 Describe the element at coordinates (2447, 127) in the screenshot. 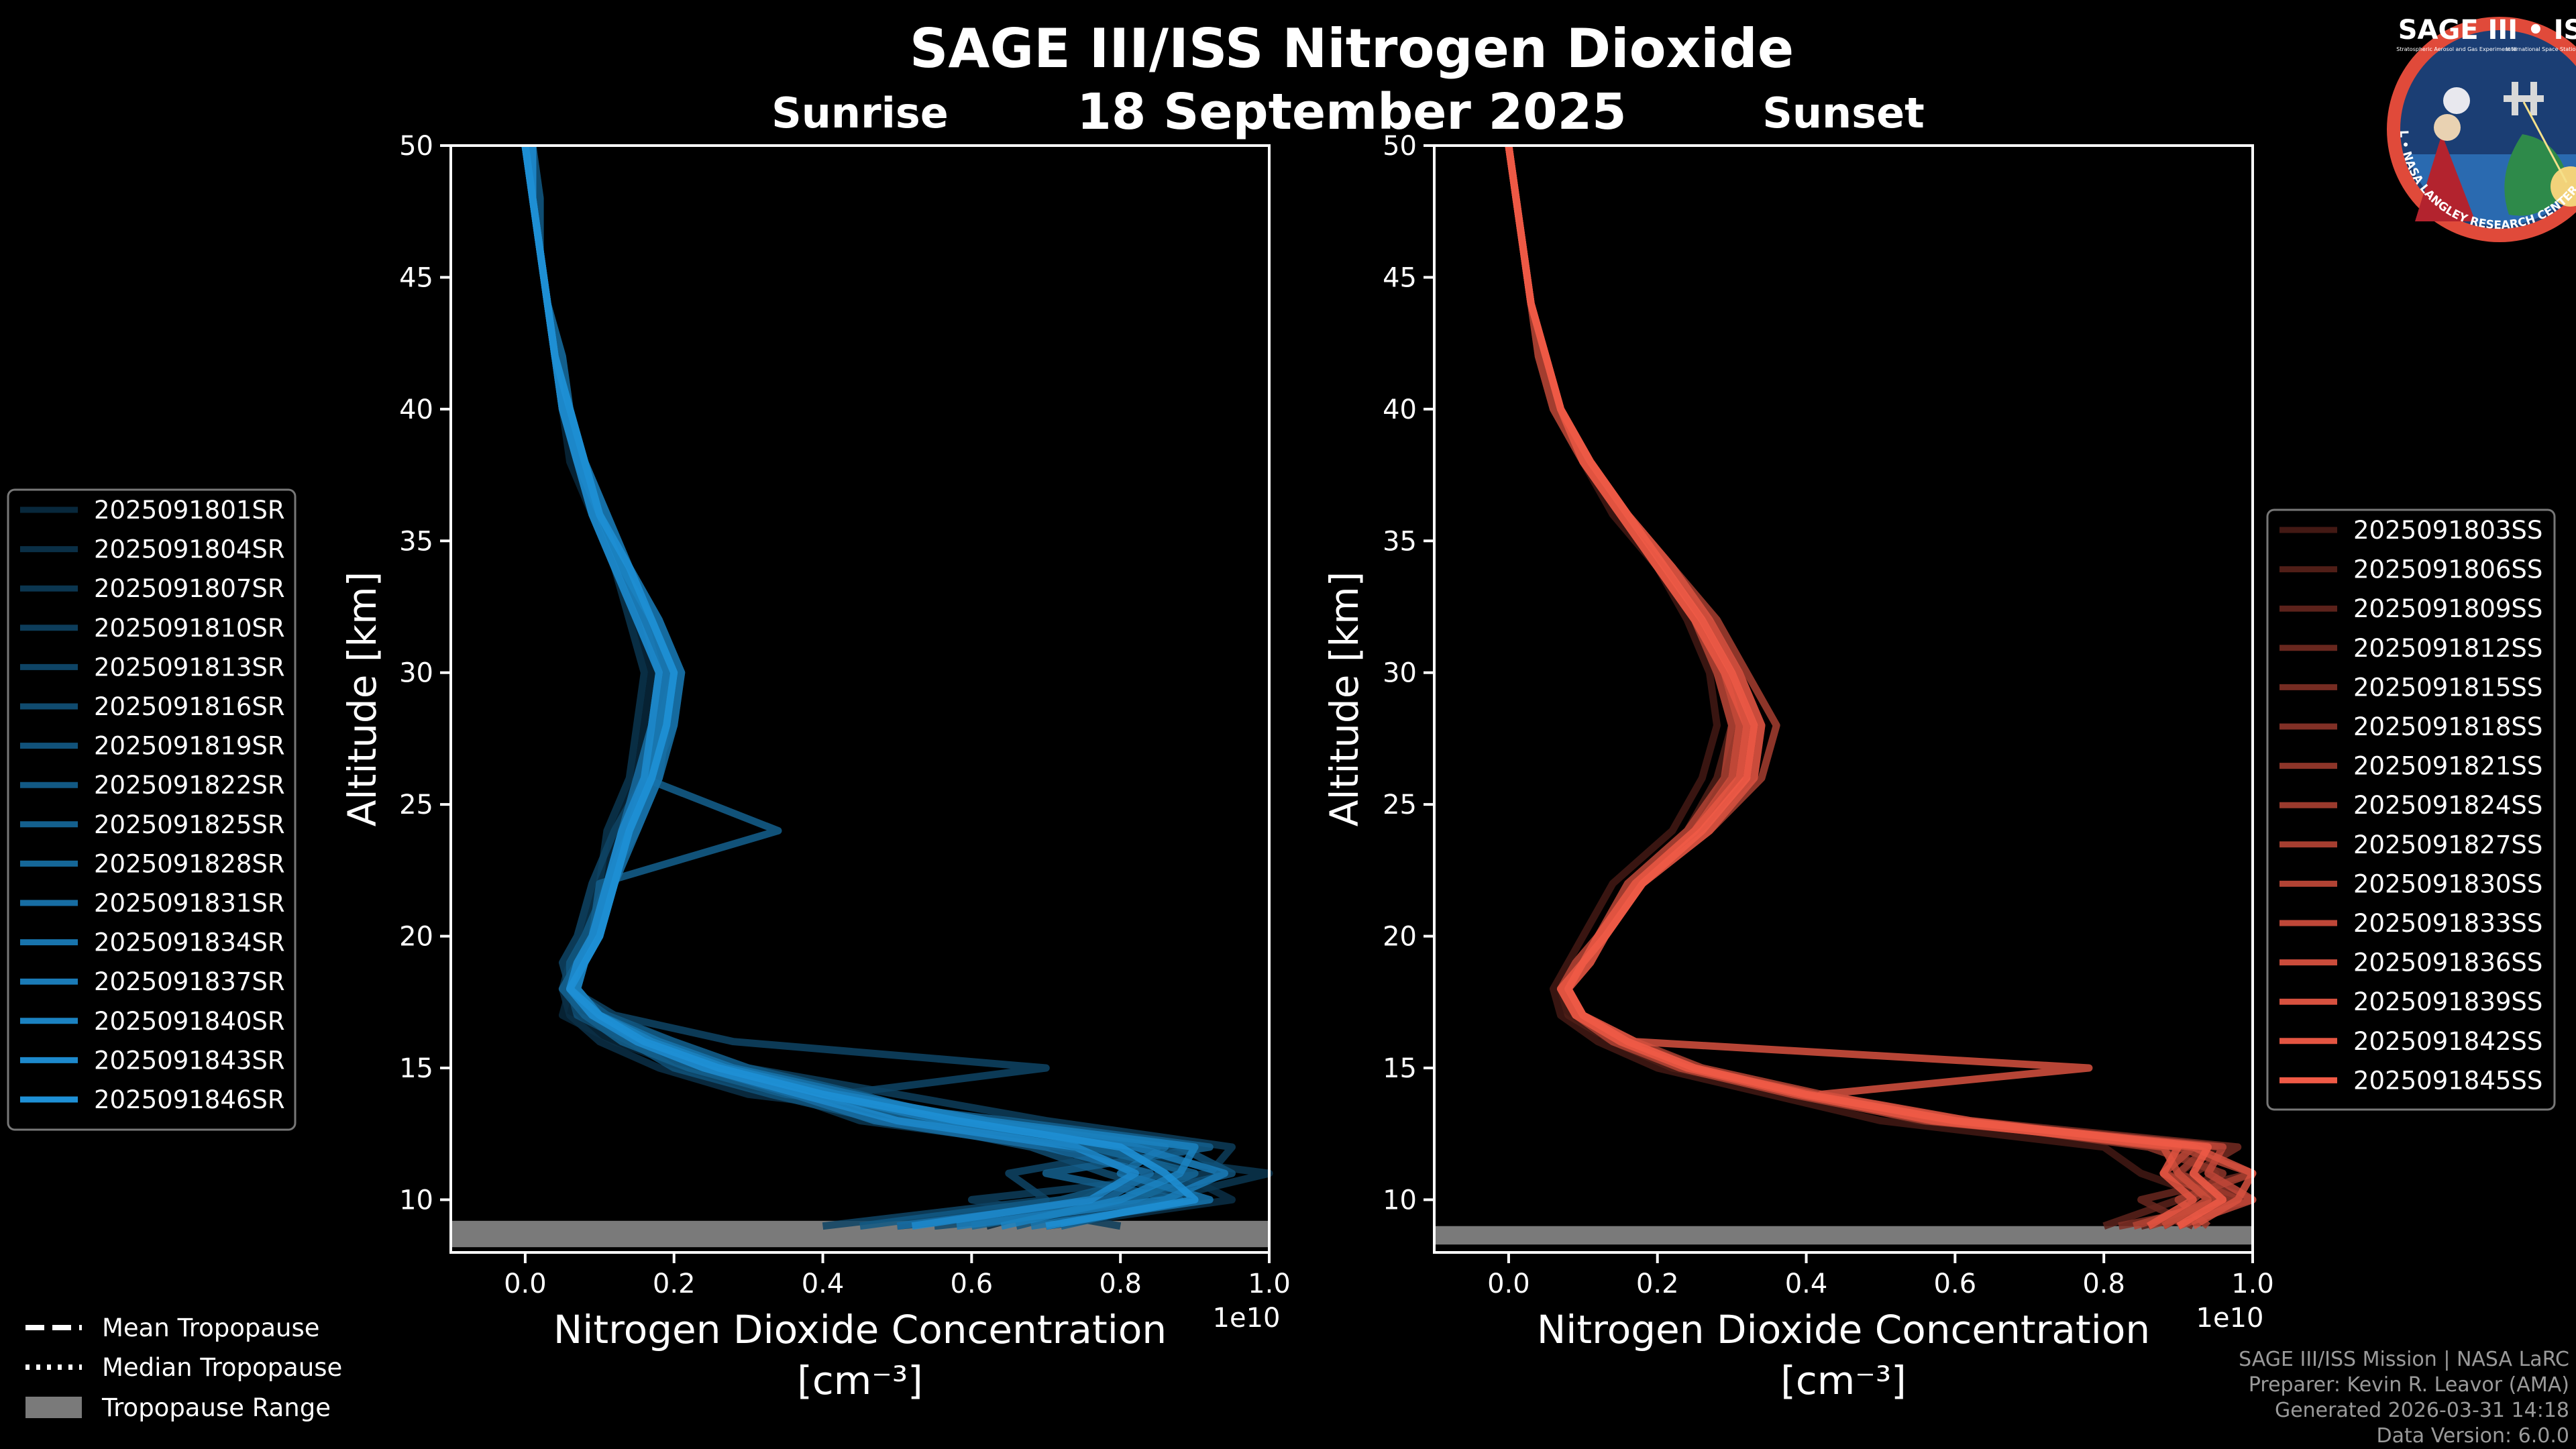

I see `badge-figure-head` at that location.